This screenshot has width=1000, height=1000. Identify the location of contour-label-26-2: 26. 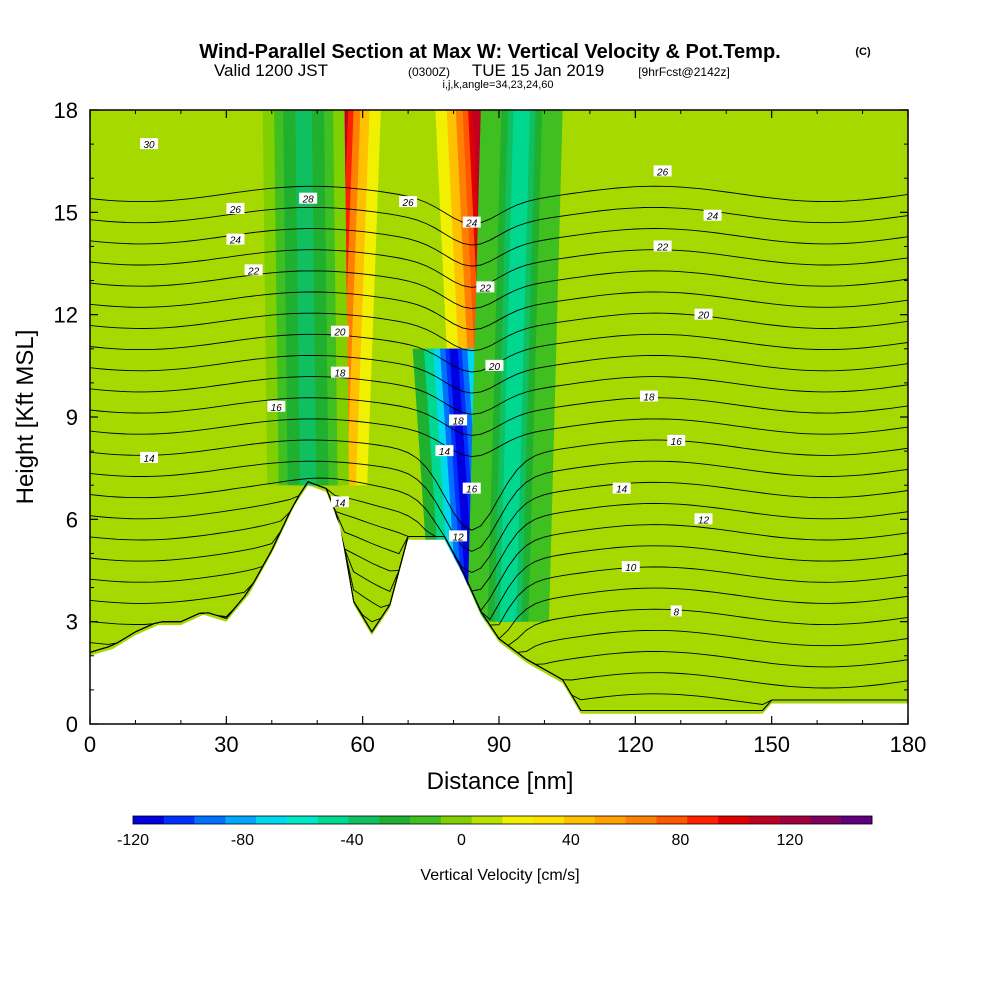
(235, 209).